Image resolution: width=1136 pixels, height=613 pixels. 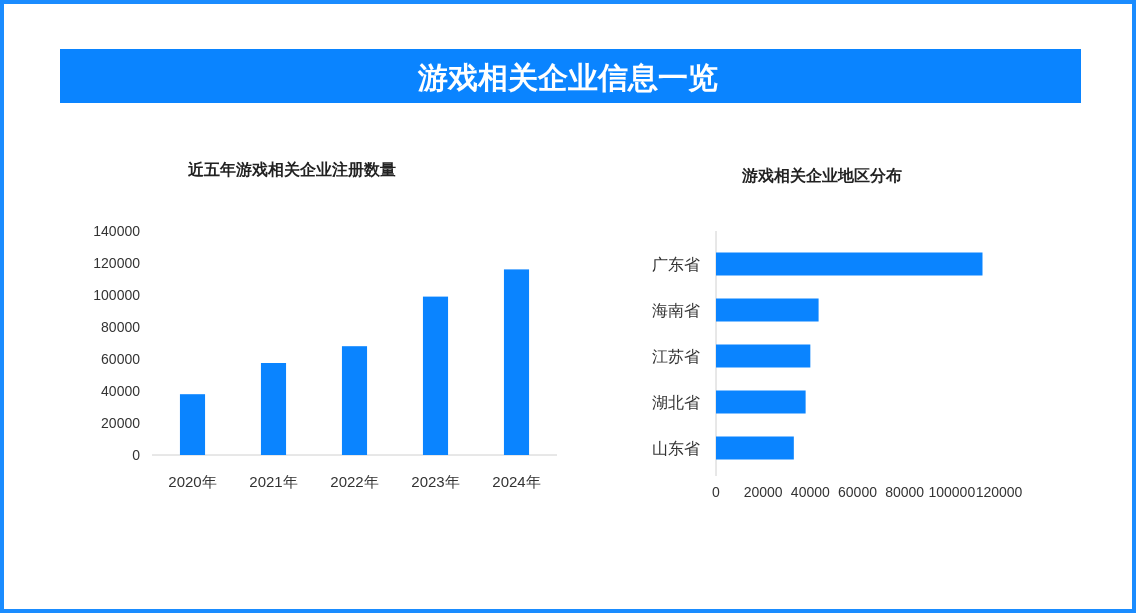 I want to click on chart-title: 游戏相关企业地区分布, so click(x=821, y=175).